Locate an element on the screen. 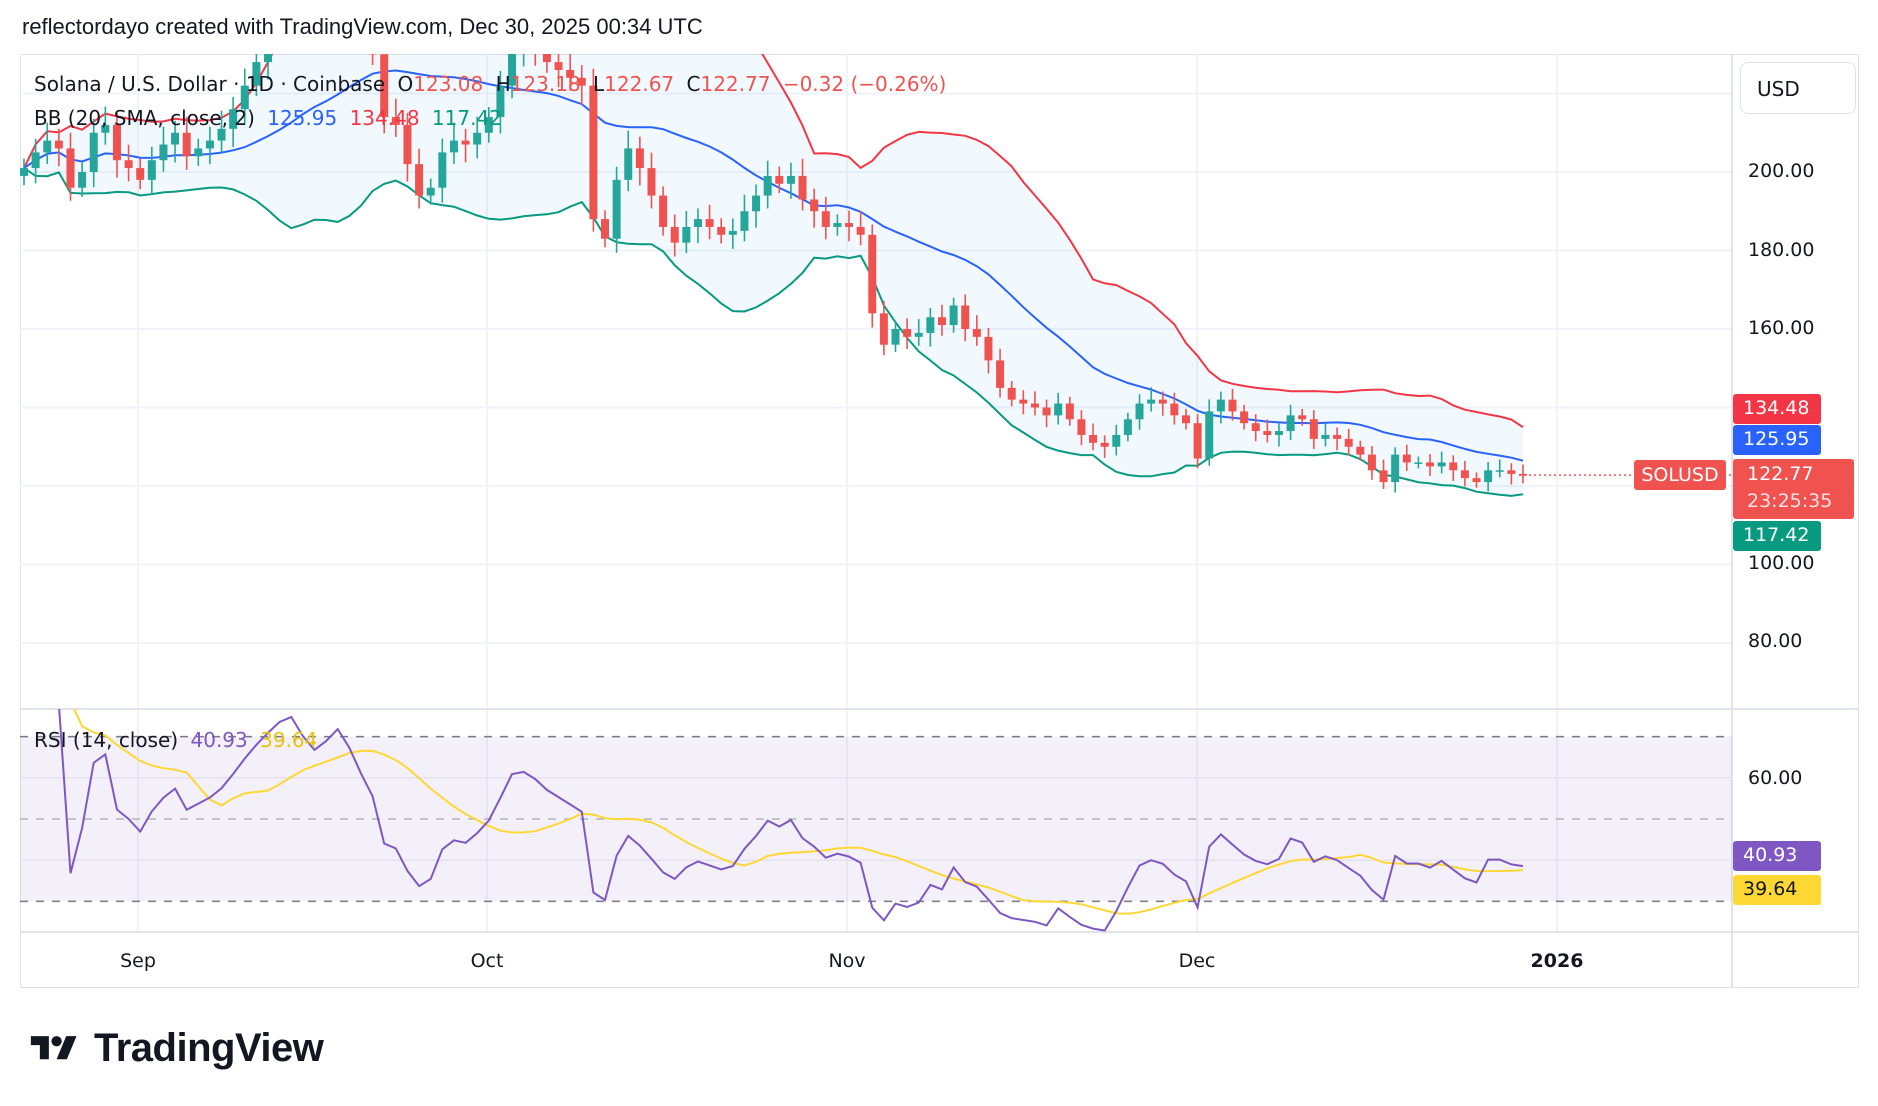 Image resolution: width=1878 pixels, height=1106 pixels. tradingview-wordmark: TradingView is located at coordinates (209, 1048).